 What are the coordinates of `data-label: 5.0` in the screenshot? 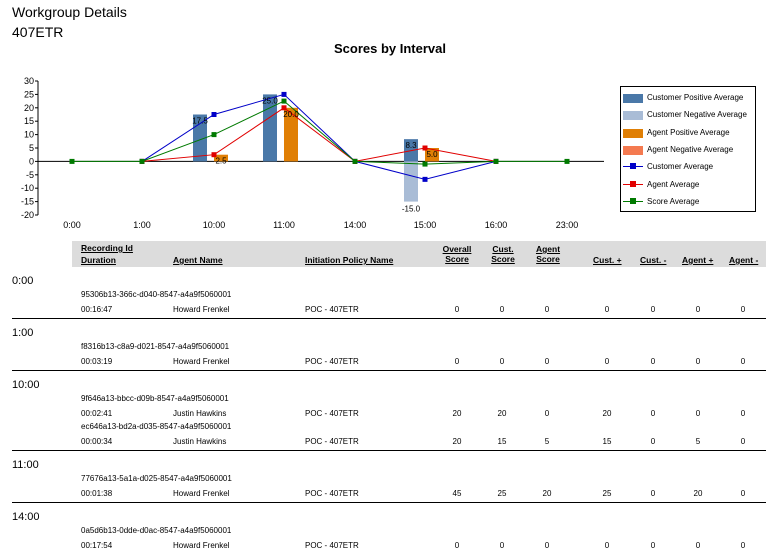 It's located at (432, 154).